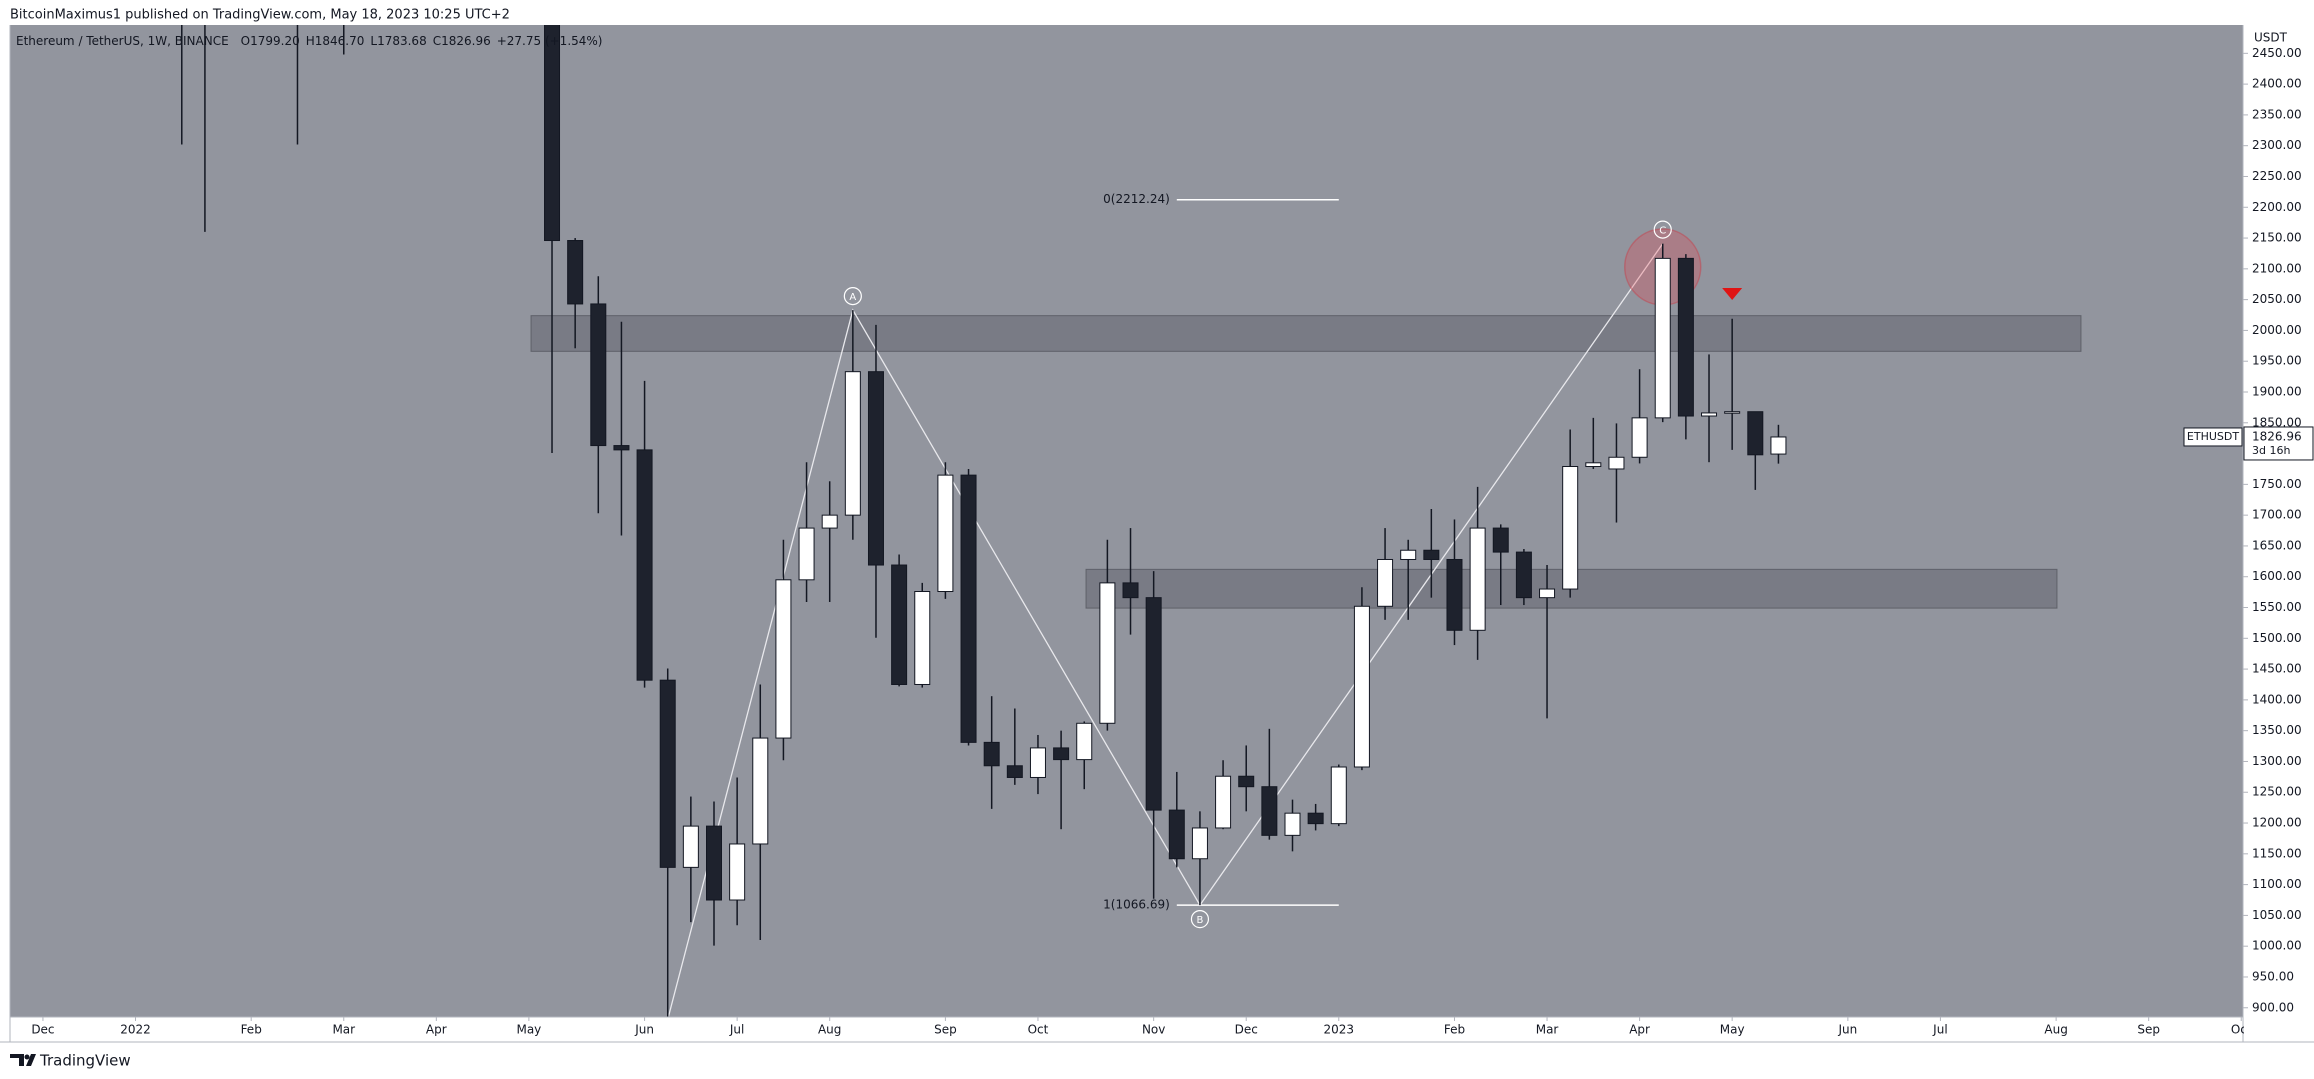 The image size is (2314, 1079). Describe the element at coordinates (2277, 53) in the screenshot. I see `y-tick-label: 2450.00` at that location.